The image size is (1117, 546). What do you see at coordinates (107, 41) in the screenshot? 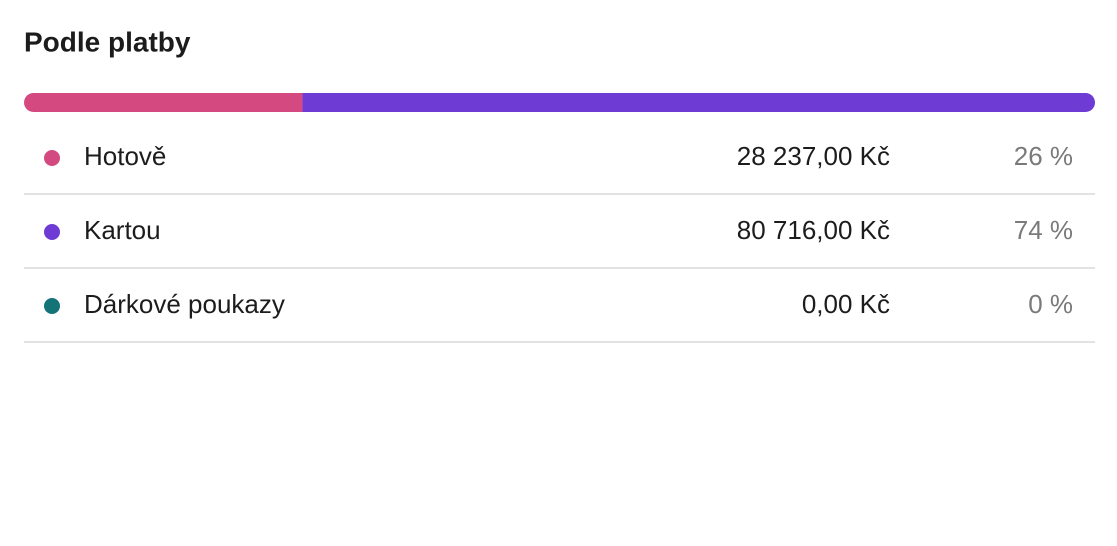
I see `widget-title: Podle platby` at bounding box center [107, 41].